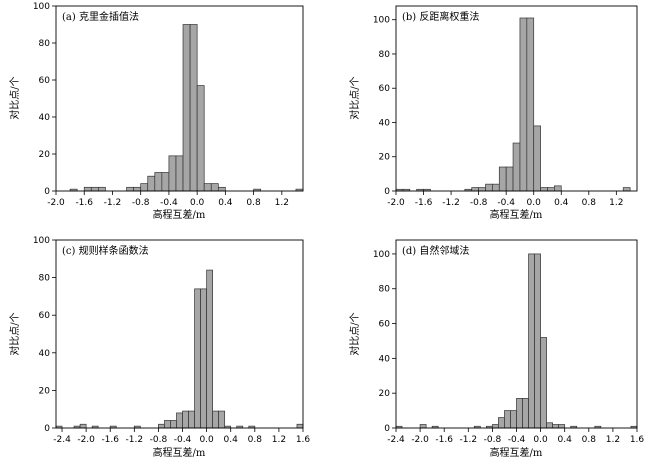 This screenshot has width=650, height=462. I want to click on x-tick-label: 1.6, so click(637, 440).